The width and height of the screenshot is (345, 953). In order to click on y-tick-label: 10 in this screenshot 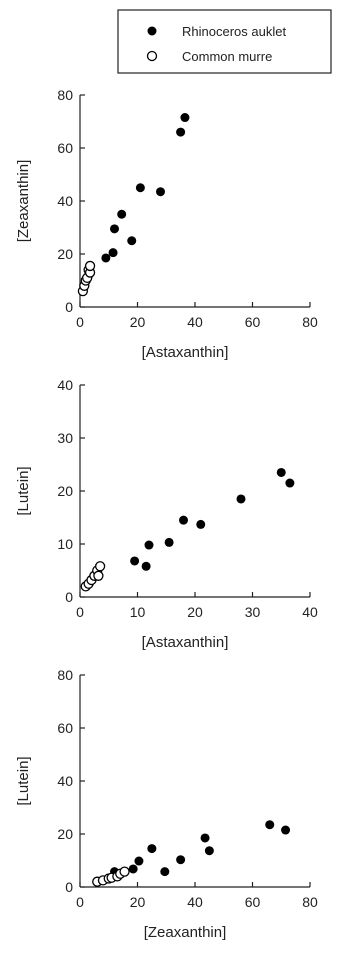, I will do `click(65, 544)`.